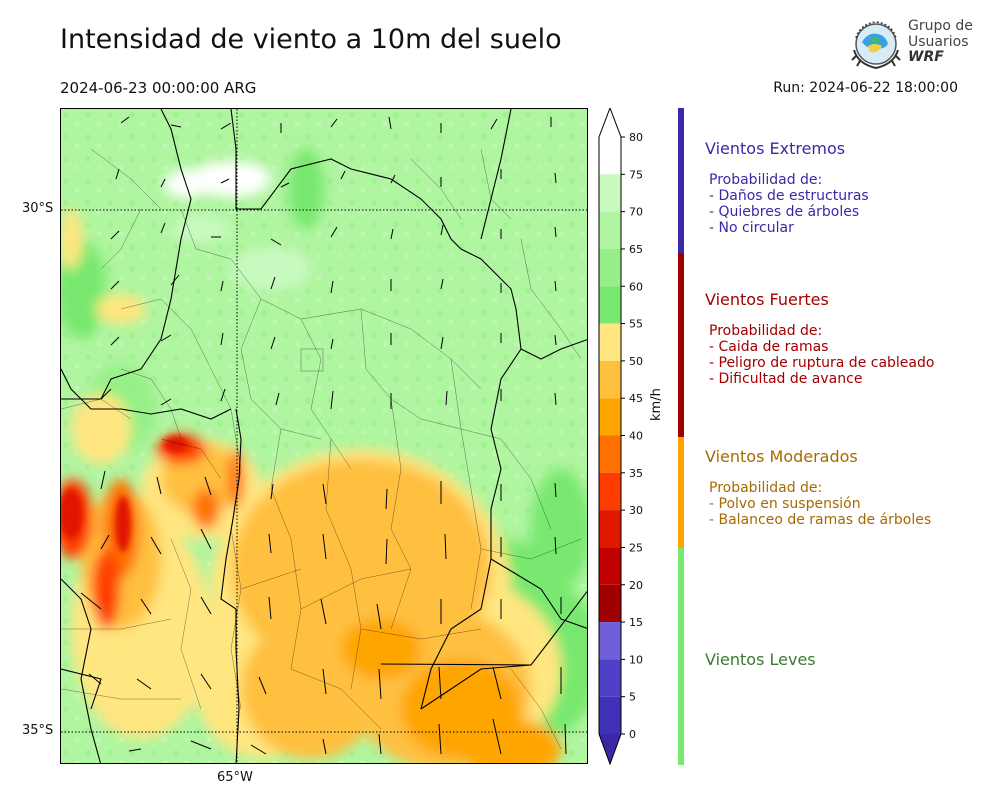  I want to click on colorbar: 0 5 10 15 20 25 30 35 40 45 50 55 60 65 70 75 80, so click(638, 437).